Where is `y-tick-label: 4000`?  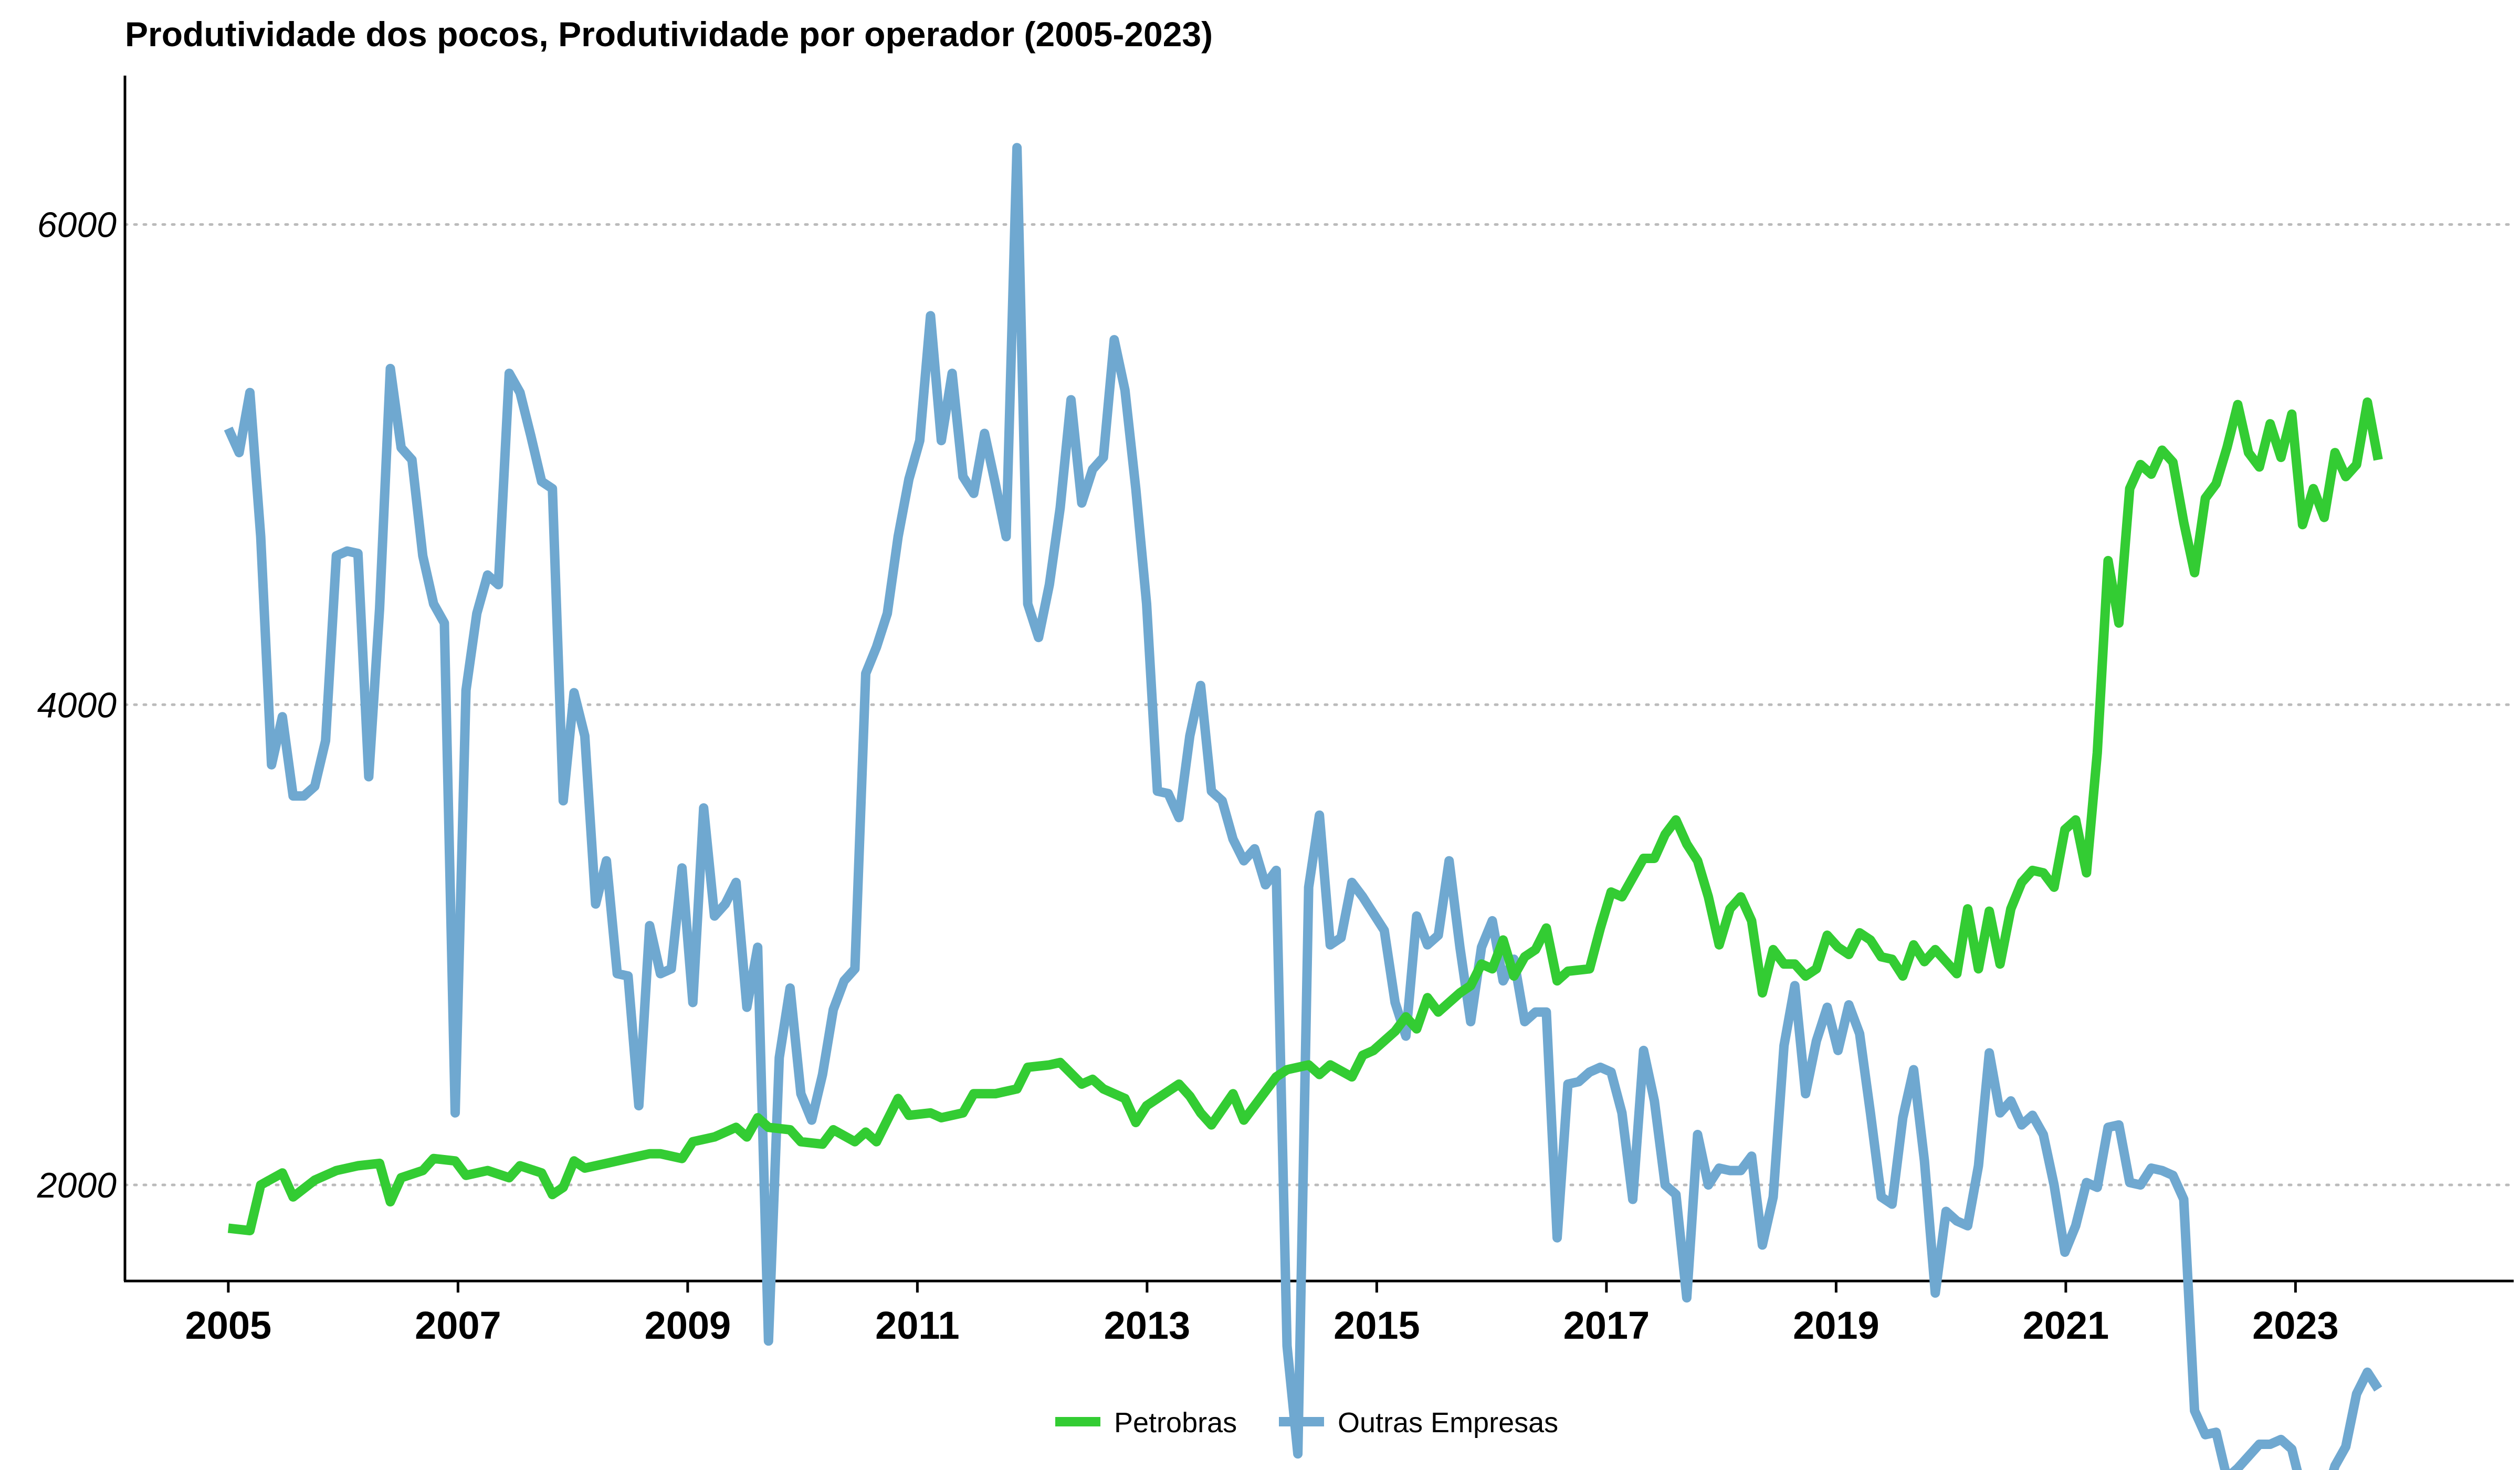
y-tick-label: 4000 is located at coordinates (77, 705).